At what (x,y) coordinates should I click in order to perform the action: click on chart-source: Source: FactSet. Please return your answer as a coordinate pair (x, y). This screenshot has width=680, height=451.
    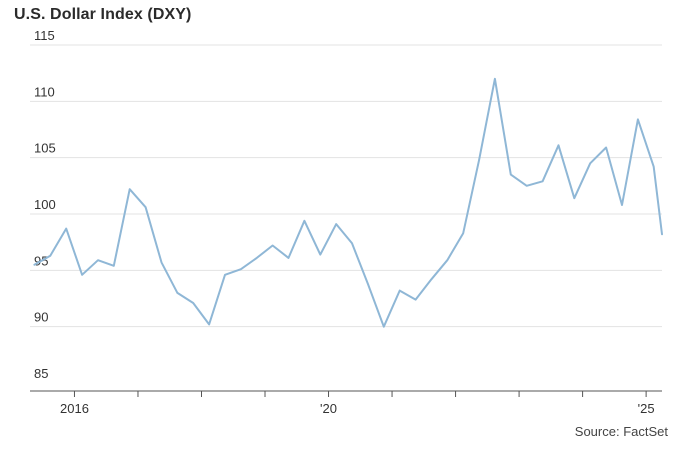
    Looking at the image, I should click on (621, 431).